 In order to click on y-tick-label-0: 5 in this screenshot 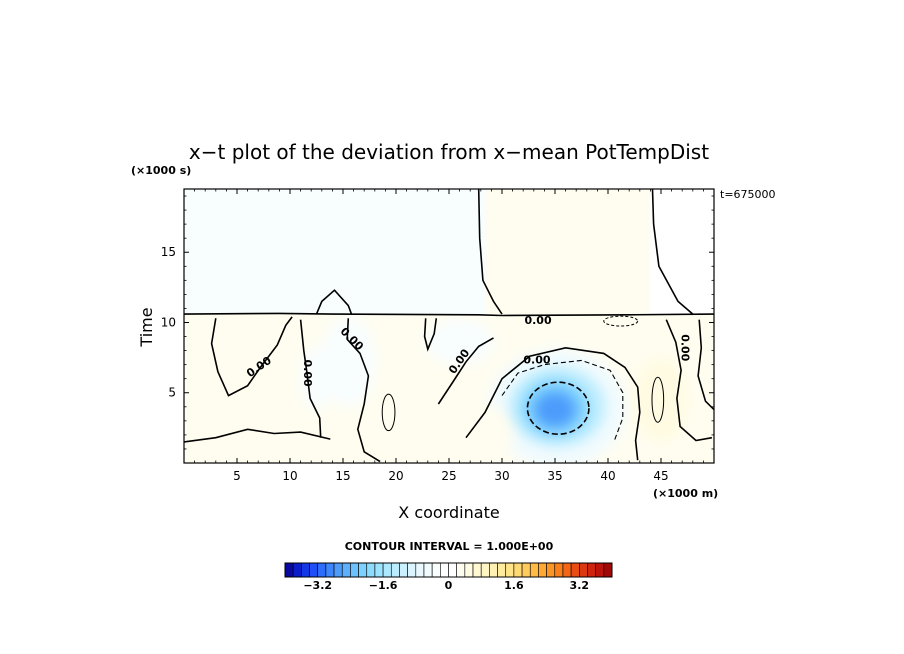, I will do `click(172, 393)`.